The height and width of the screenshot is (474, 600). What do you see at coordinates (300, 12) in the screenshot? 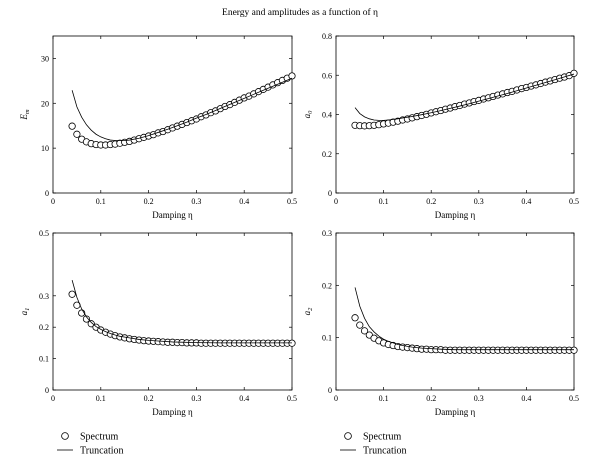
I see `figure-title: Energy and amplitudes as a function of η` at bounding box center [300, 12].